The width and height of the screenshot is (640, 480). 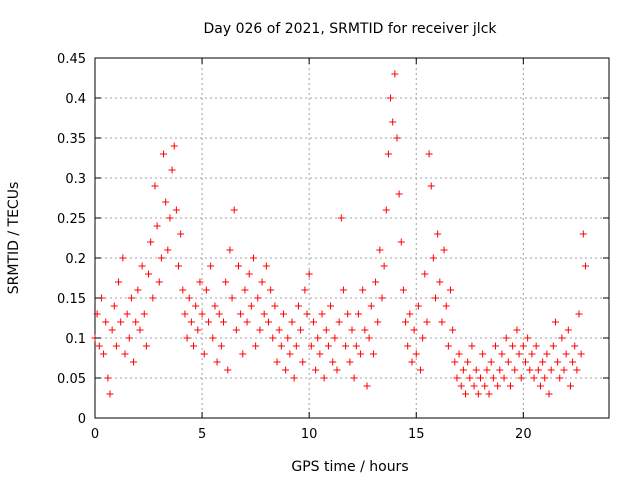 I want to click on y-tick-label: 0.45, so click(x=71, y=59).